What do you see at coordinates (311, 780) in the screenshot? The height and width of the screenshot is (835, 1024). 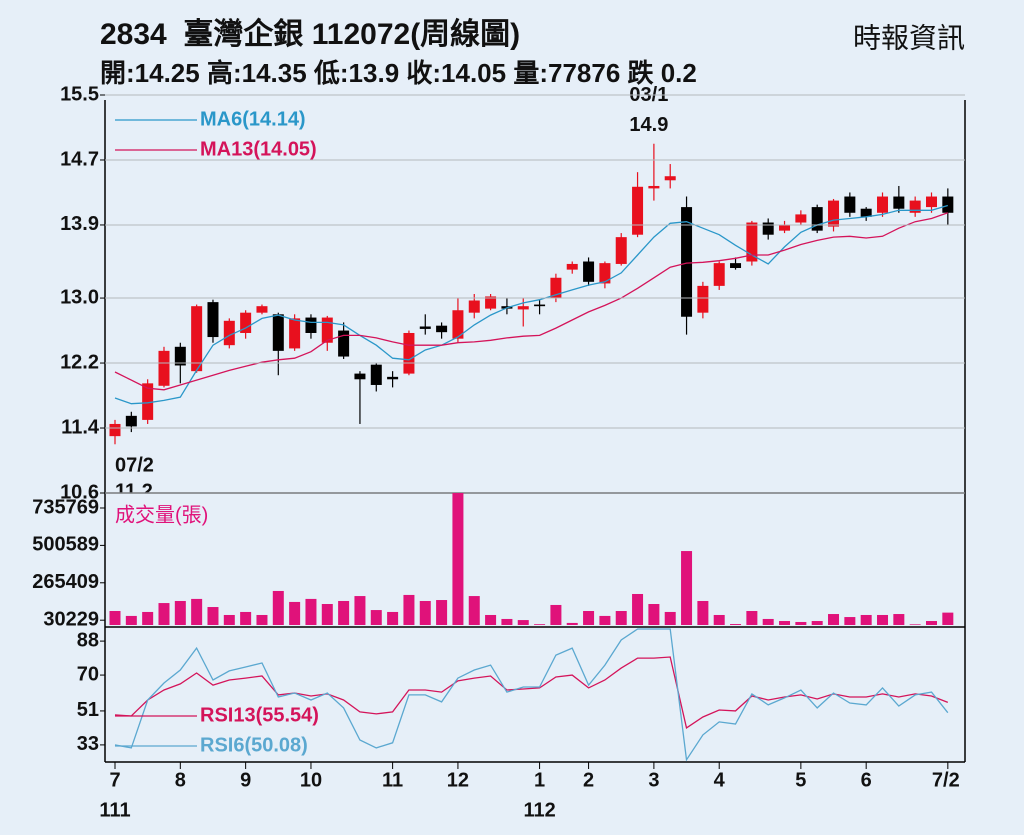 I see `x-tick-label: 10` at bounding box center [311, 780].